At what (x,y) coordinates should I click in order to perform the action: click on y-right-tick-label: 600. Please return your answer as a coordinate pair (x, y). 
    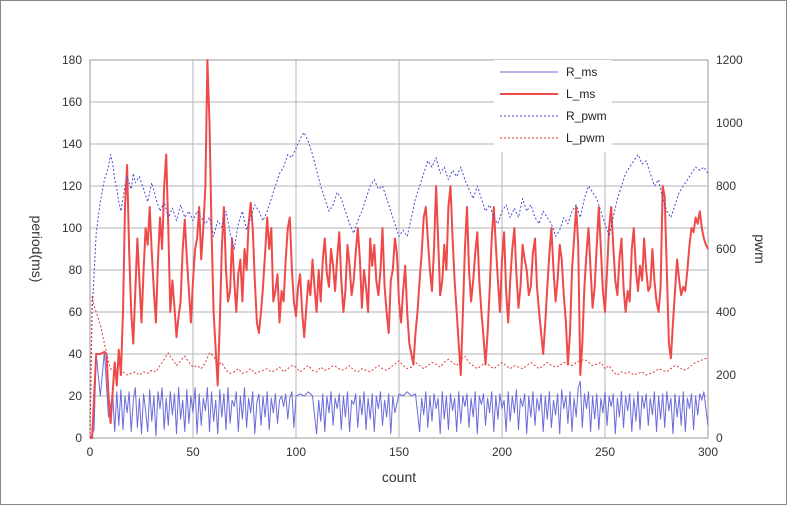
    Looking at the image, I should click on (726, 249).